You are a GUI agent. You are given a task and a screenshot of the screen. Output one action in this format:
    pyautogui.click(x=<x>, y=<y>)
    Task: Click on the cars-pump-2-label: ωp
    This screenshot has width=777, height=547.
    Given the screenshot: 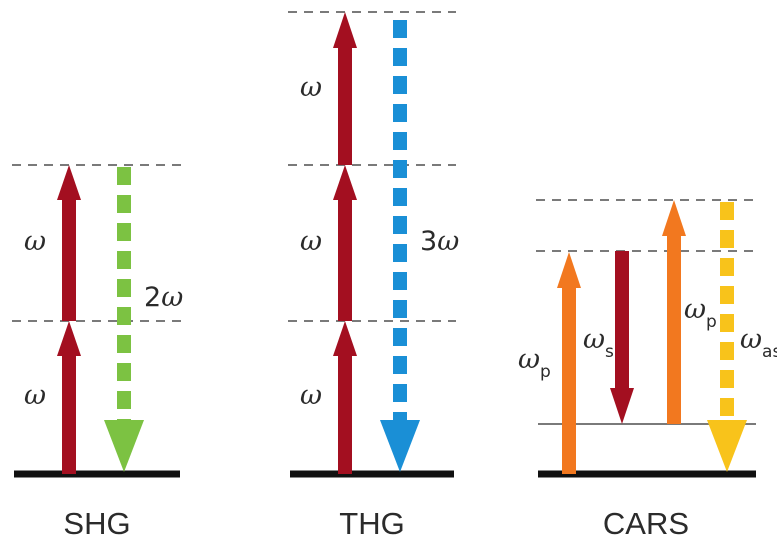 What is the action you would take?
    pyautogui.click(x=700, y=313)
    